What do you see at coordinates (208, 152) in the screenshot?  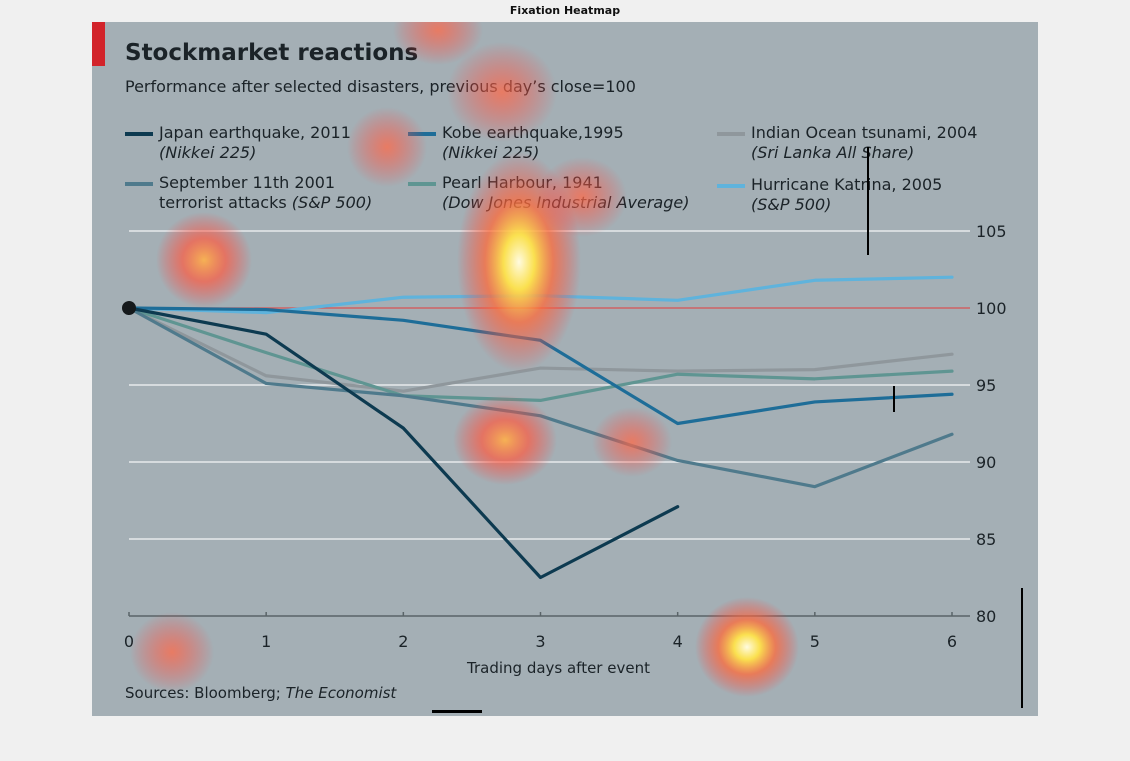 I see `legend-sub-japan: (Nikkei 225)` at bounding box center [208, 152].